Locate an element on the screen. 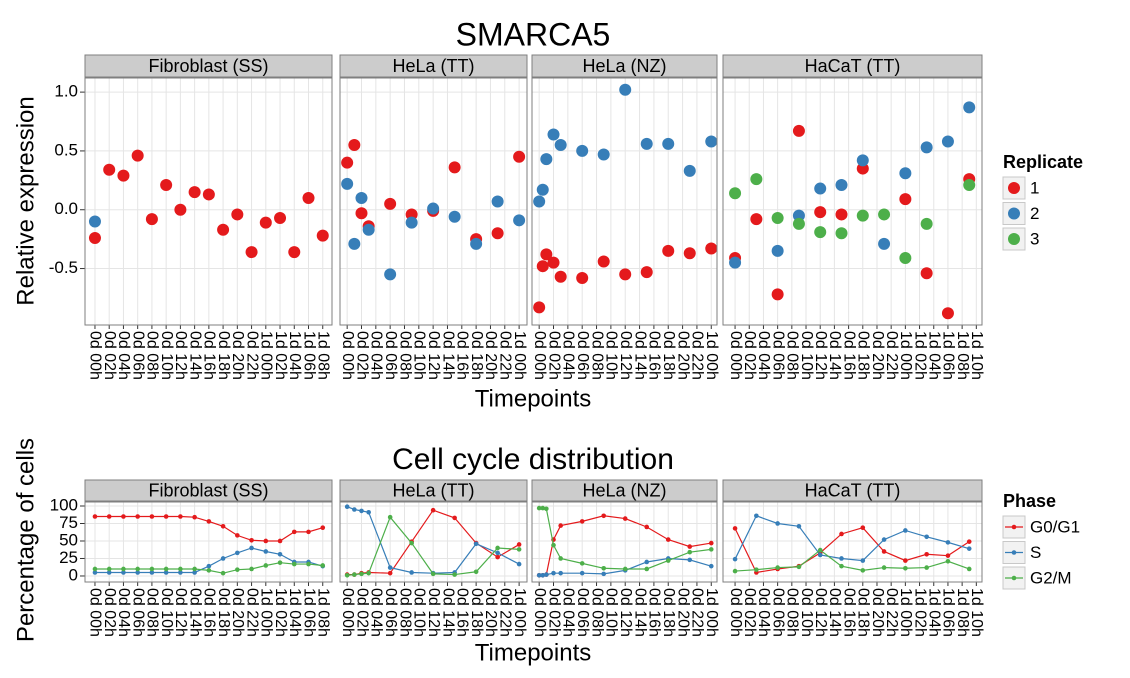 This screenshot has width=1130, height=678. strip-label: HeLa (TT) is located at coordinates (433, 490).